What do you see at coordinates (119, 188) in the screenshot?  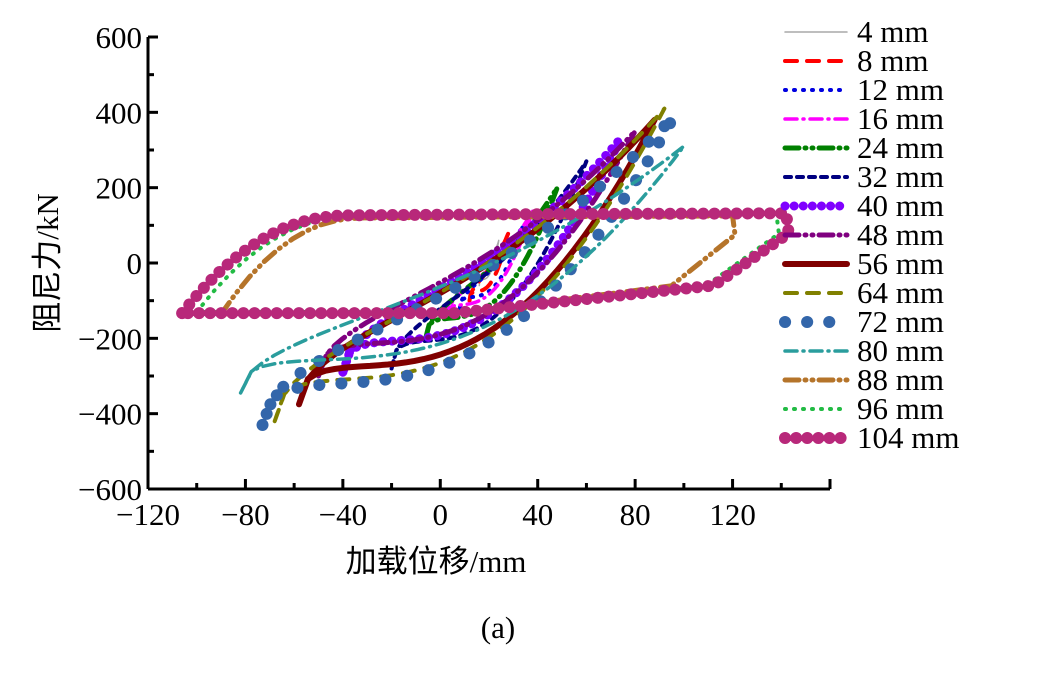 I see `y-tick-label: 200` at bounding box center [119, 188].